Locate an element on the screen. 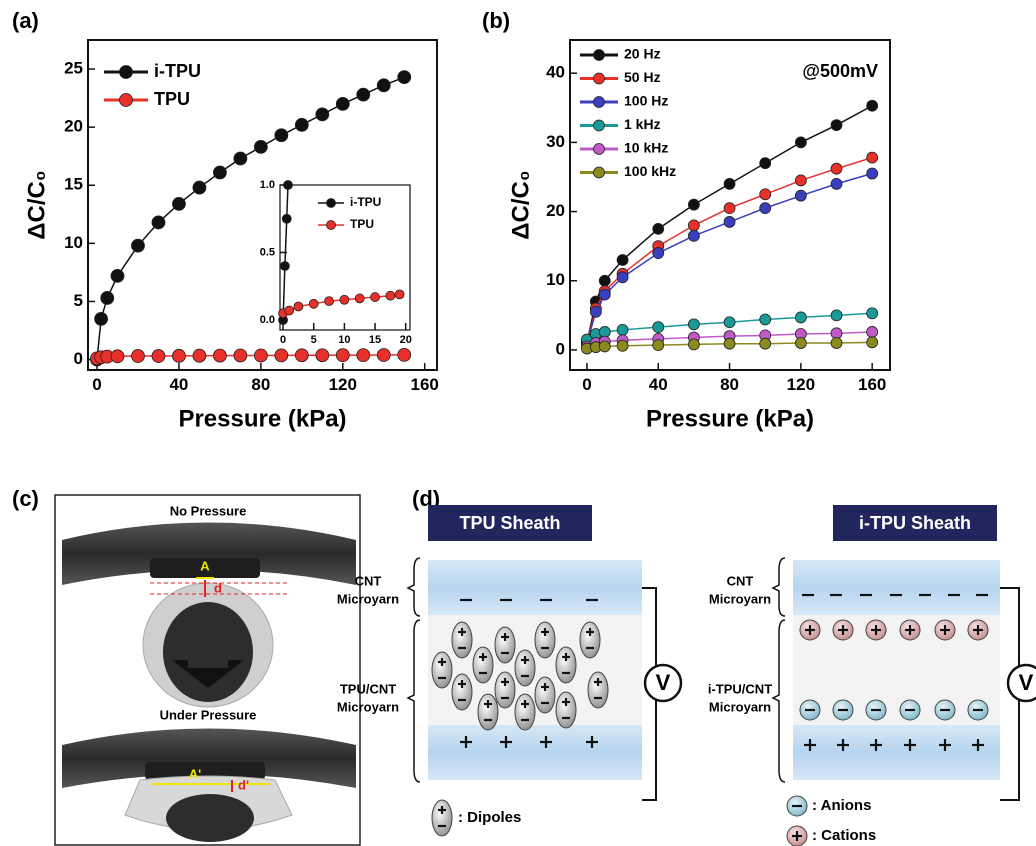 Image resolution: width=1036 pixels, height=846 pixels. layer-label: CNT is located at coordinates (740, 580).